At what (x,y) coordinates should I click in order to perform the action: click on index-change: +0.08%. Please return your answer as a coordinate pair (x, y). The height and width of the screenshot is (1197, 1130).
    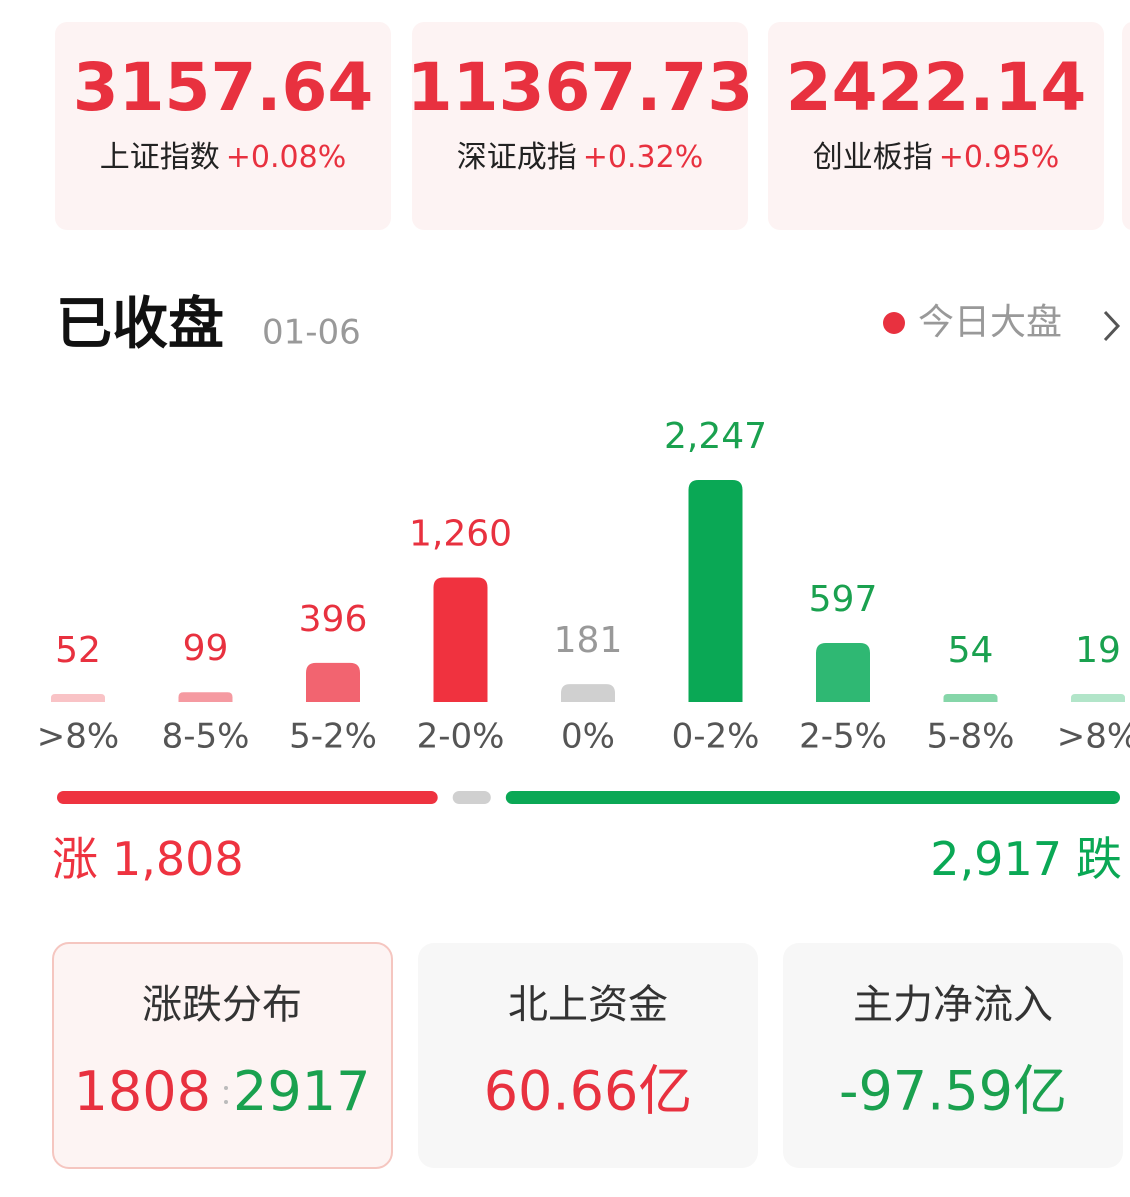
    Looking at the image, I should click on (286, 157).